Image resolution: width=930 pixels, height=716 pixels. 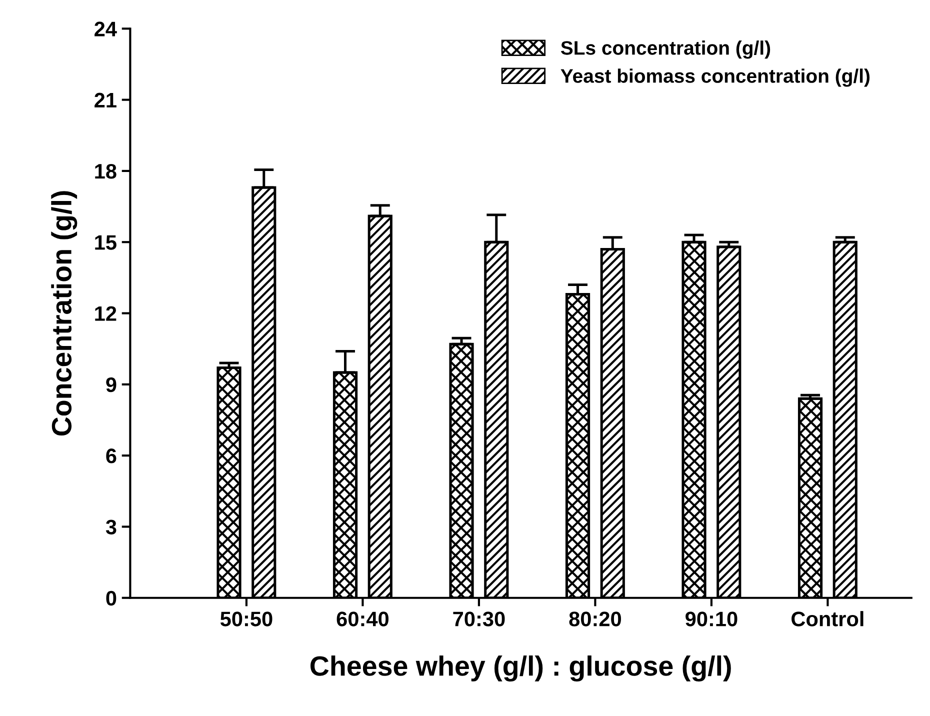 What do you see at coordinates (665, 49) in the screenshot?
I see `legend-label: SLs concentration (g/l)` at bounding box center [665, 49].